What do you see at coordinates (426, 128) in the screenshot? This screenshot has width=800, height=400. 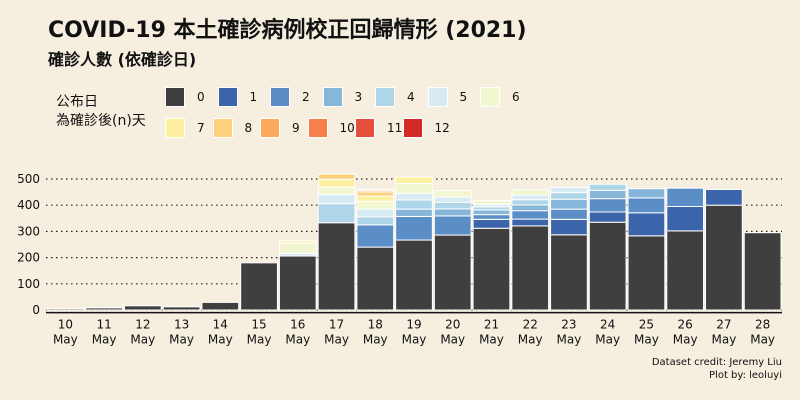 I see `legend-item-12: 12` at bounding box center [426, 128].